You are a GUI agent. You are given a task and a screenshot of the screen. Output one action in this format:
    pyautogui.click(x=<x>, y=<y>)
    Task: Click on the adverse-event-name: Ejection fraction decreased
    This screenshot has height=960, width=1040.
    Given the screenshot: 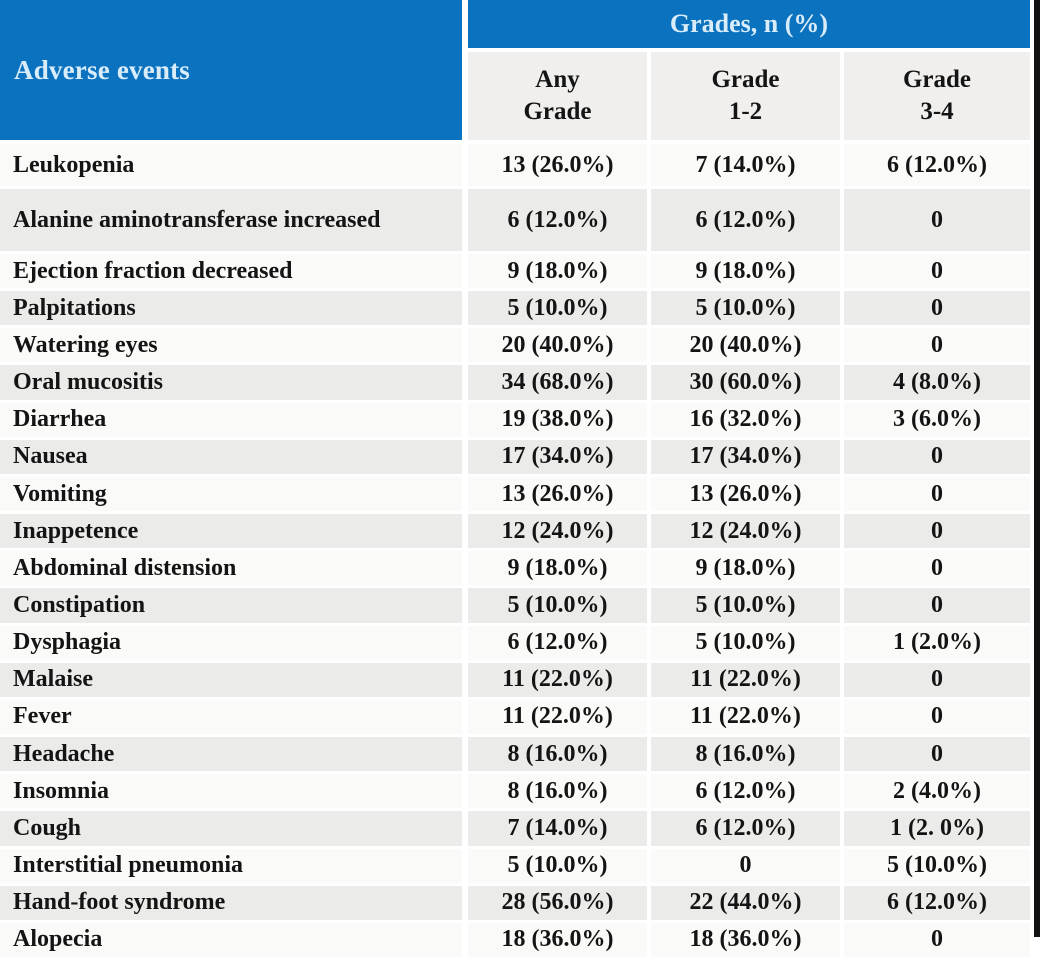 What is the action you would take?
    pyautogui.click(x=231, y=271)
    